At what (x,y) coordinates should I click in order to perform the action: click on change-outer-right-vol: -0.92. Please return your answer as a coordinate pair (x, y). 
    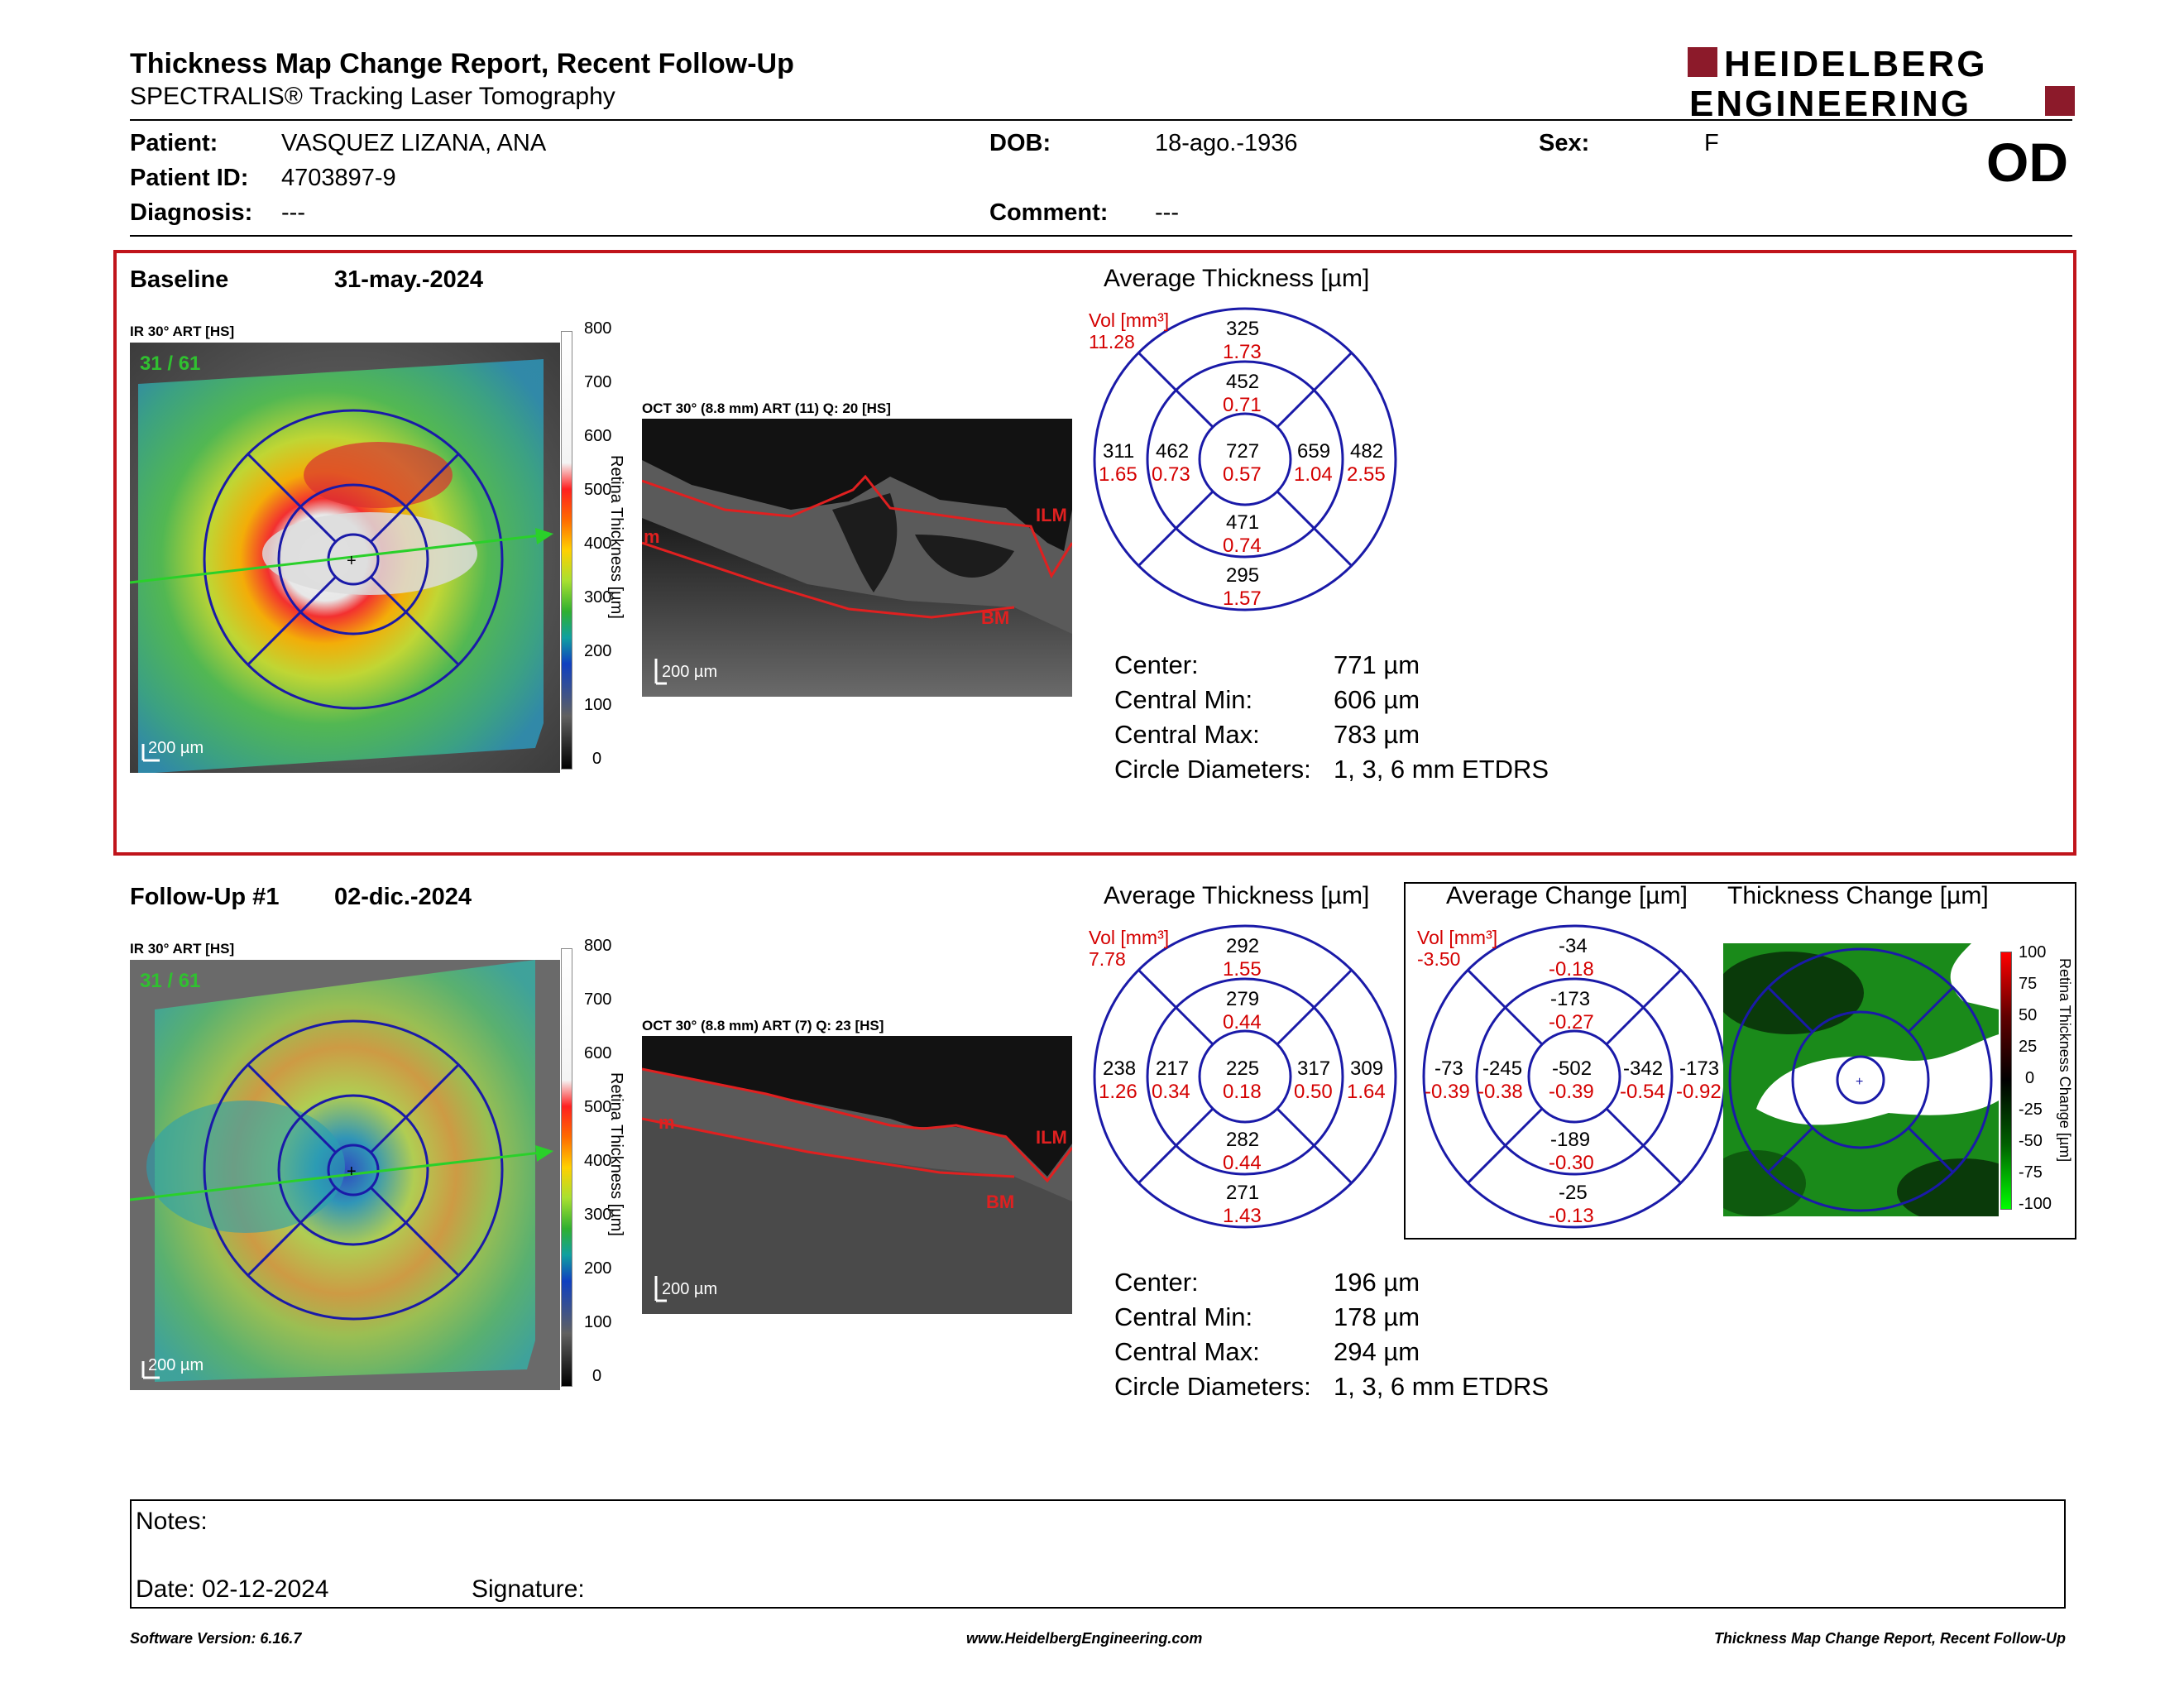
    Looking at the image, I should click on (1699, 1092).